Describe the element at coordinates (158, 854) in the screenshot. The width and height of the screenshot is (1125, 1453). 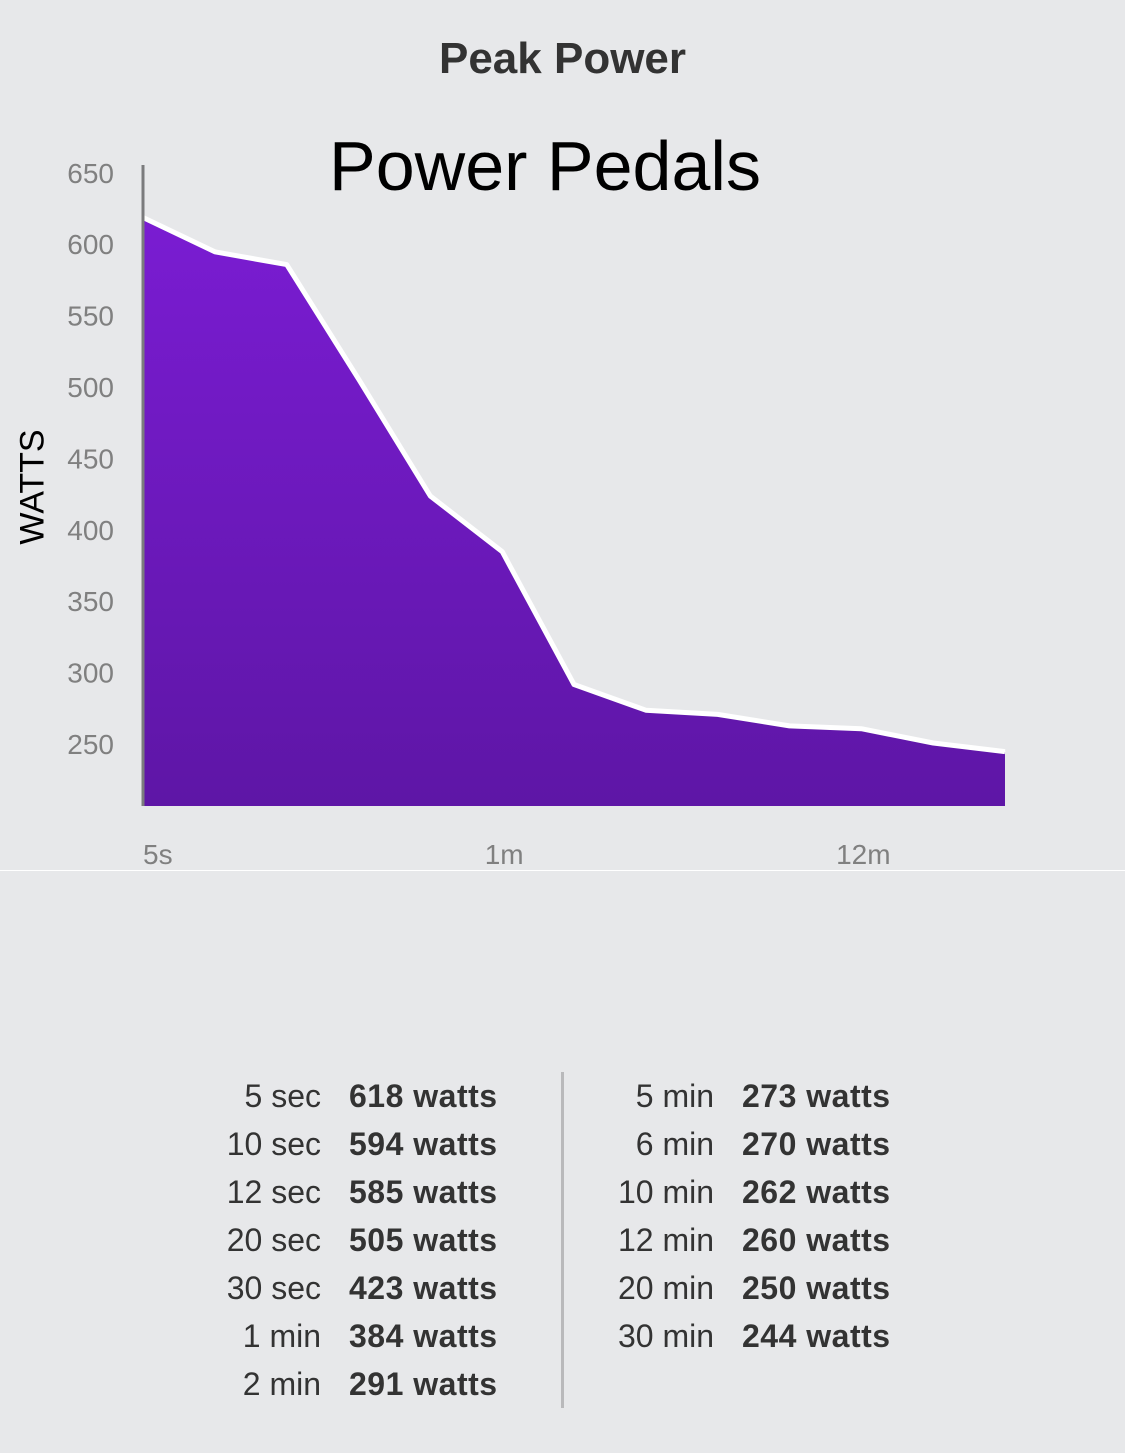
I see `x-tick-label: 5s` at that location.